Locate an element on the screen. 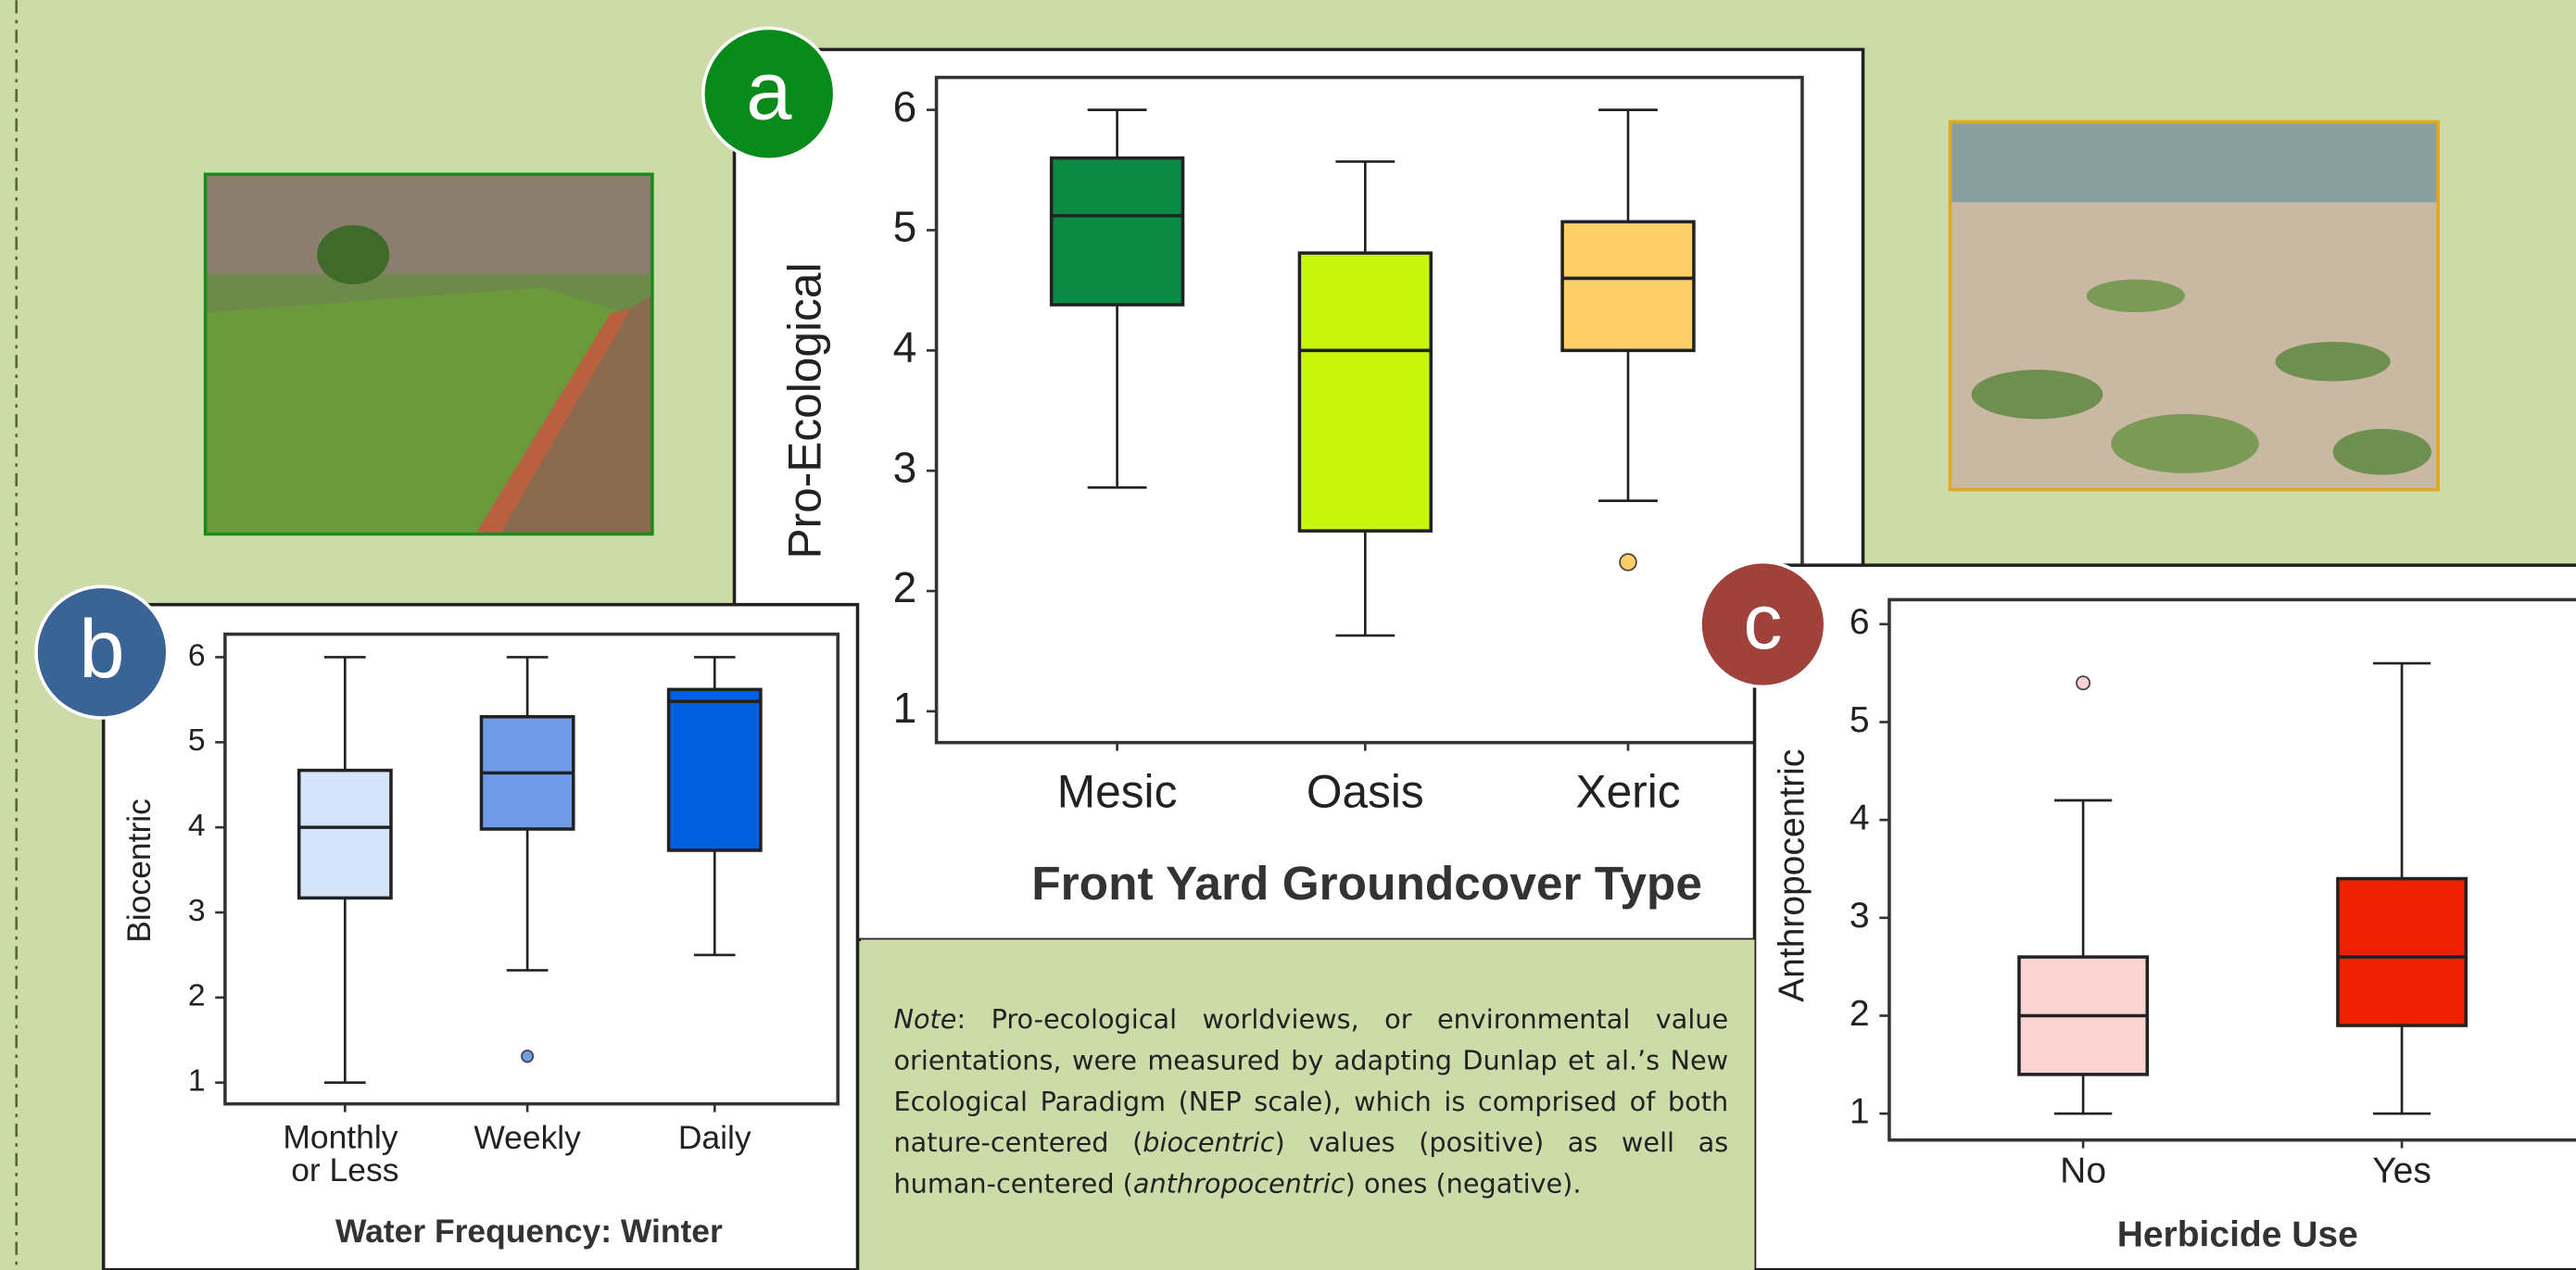 This screenshot has height=1270, width=2576. y-axis-label: Anthropocentric is located at coordinates (1792, 875).